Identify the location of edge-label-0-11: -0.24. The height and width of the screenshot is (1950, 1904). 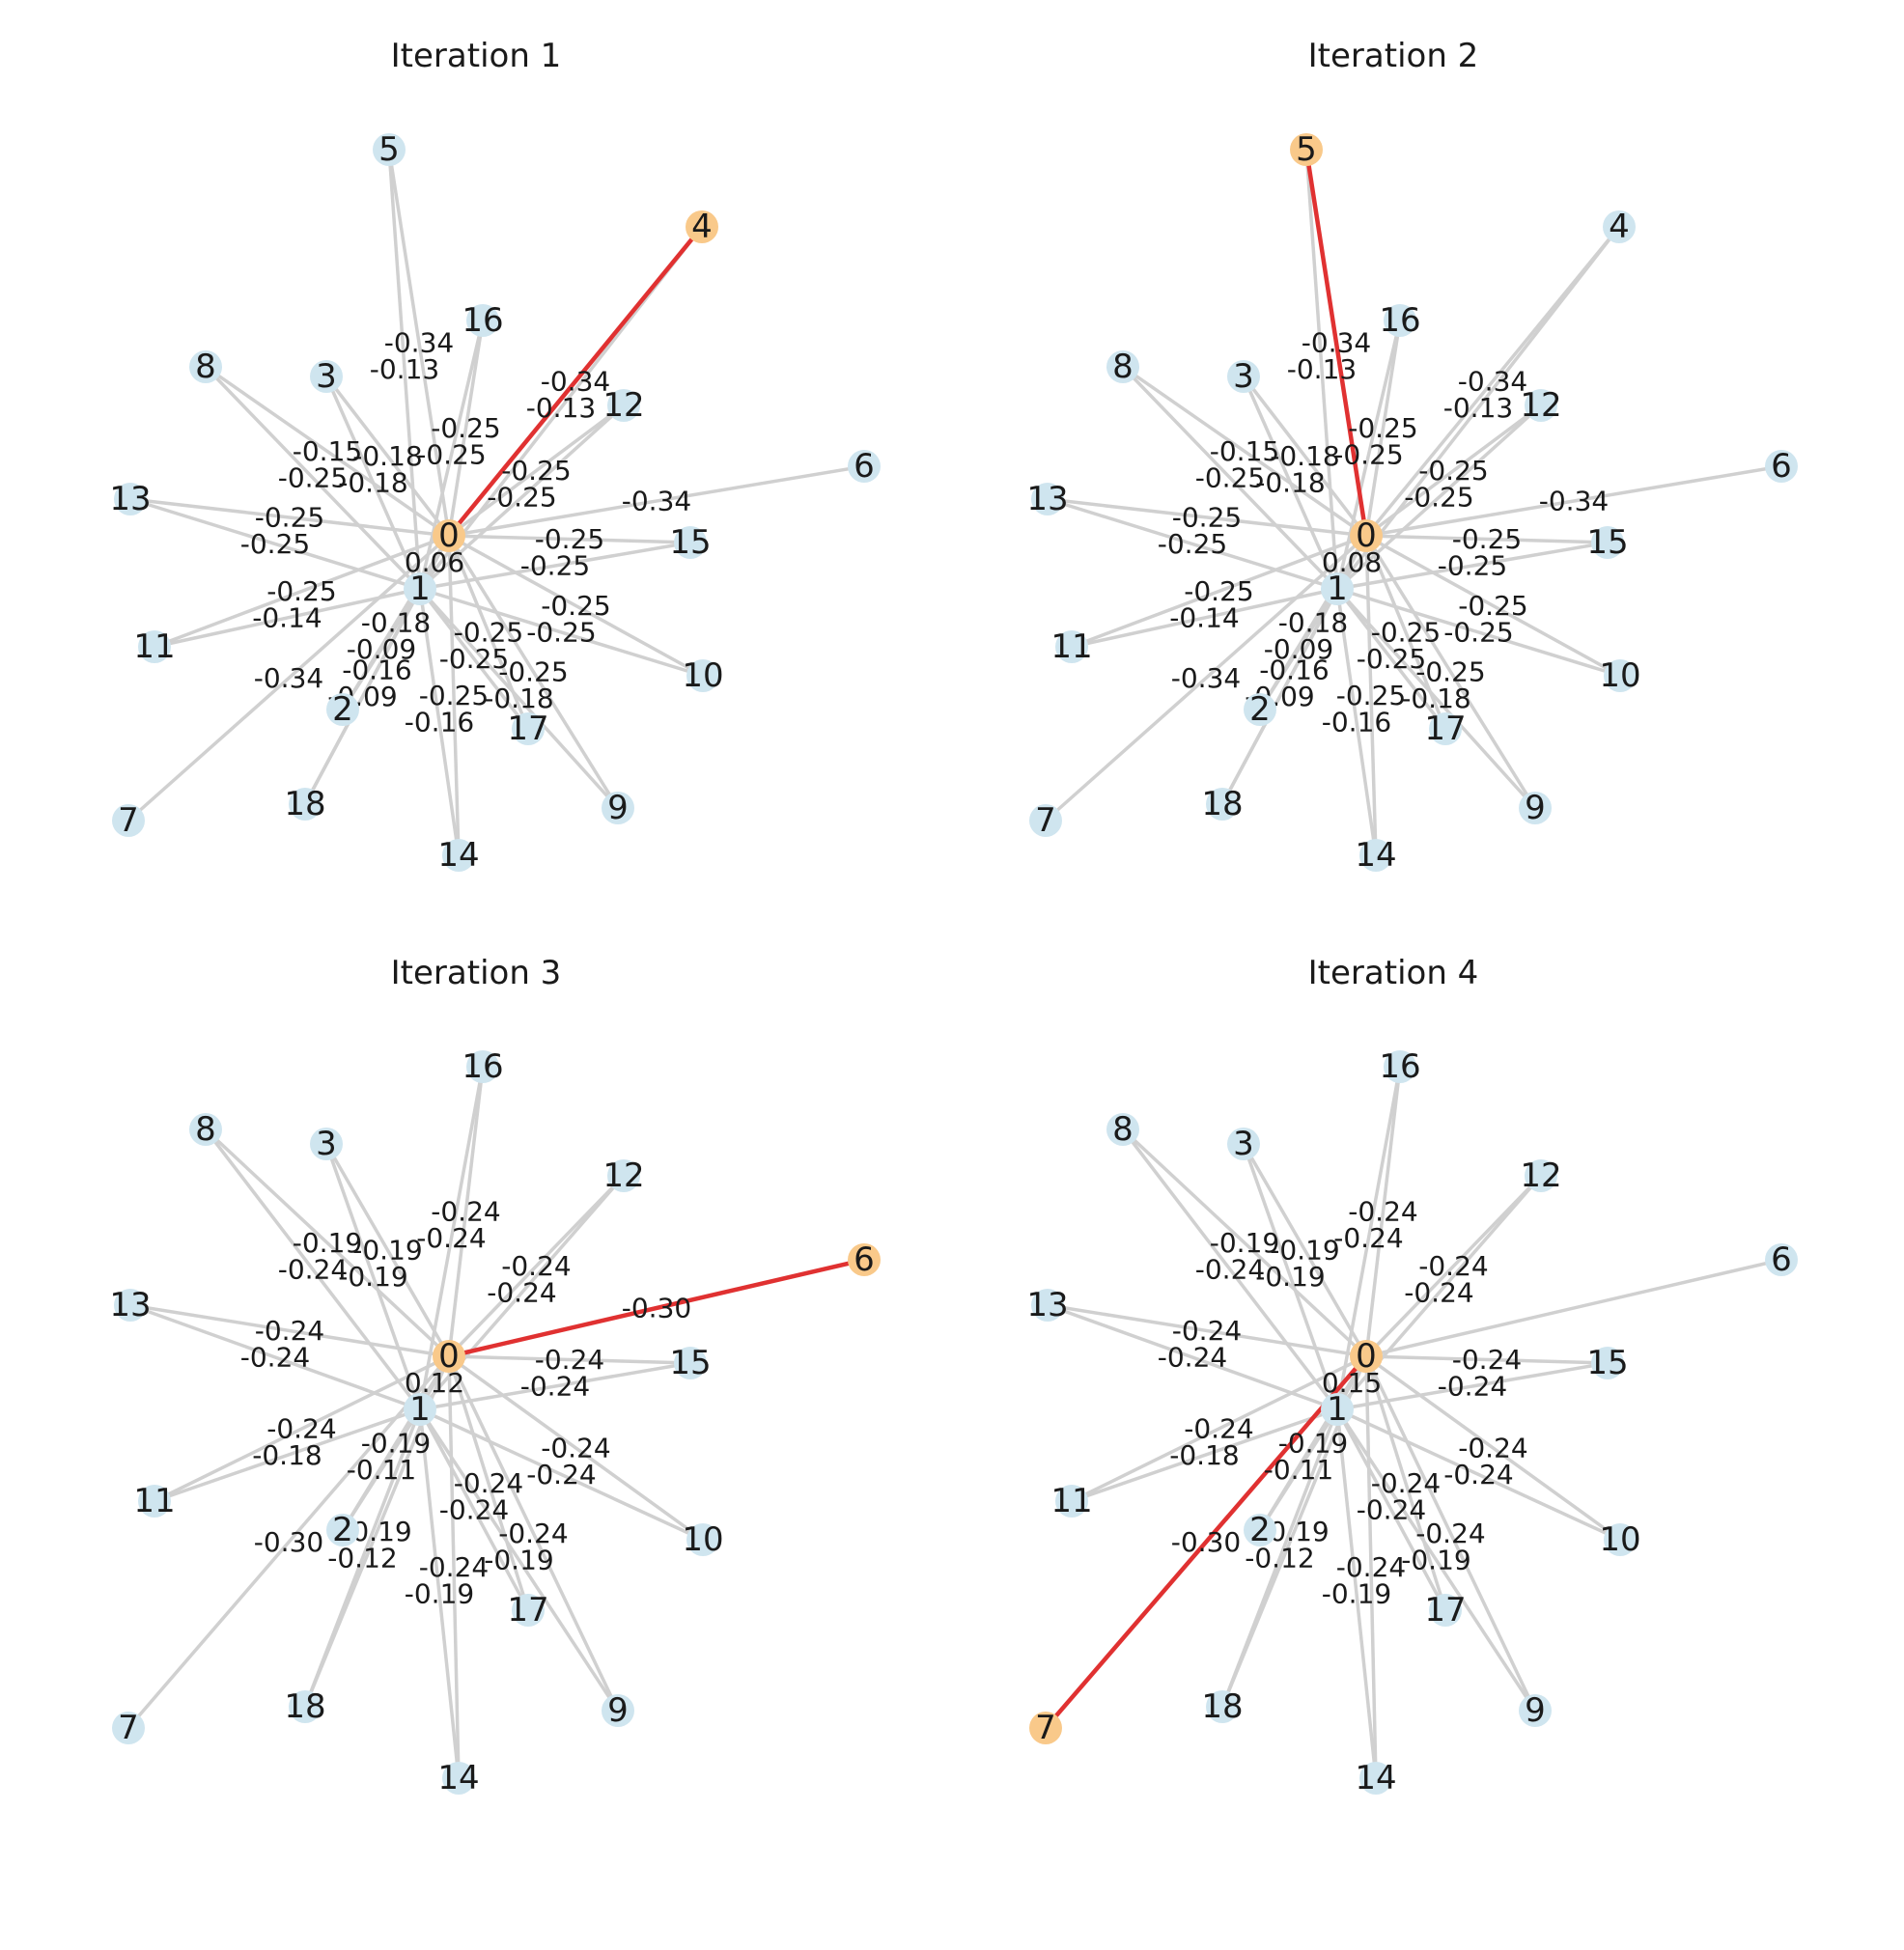
(301, 1429).